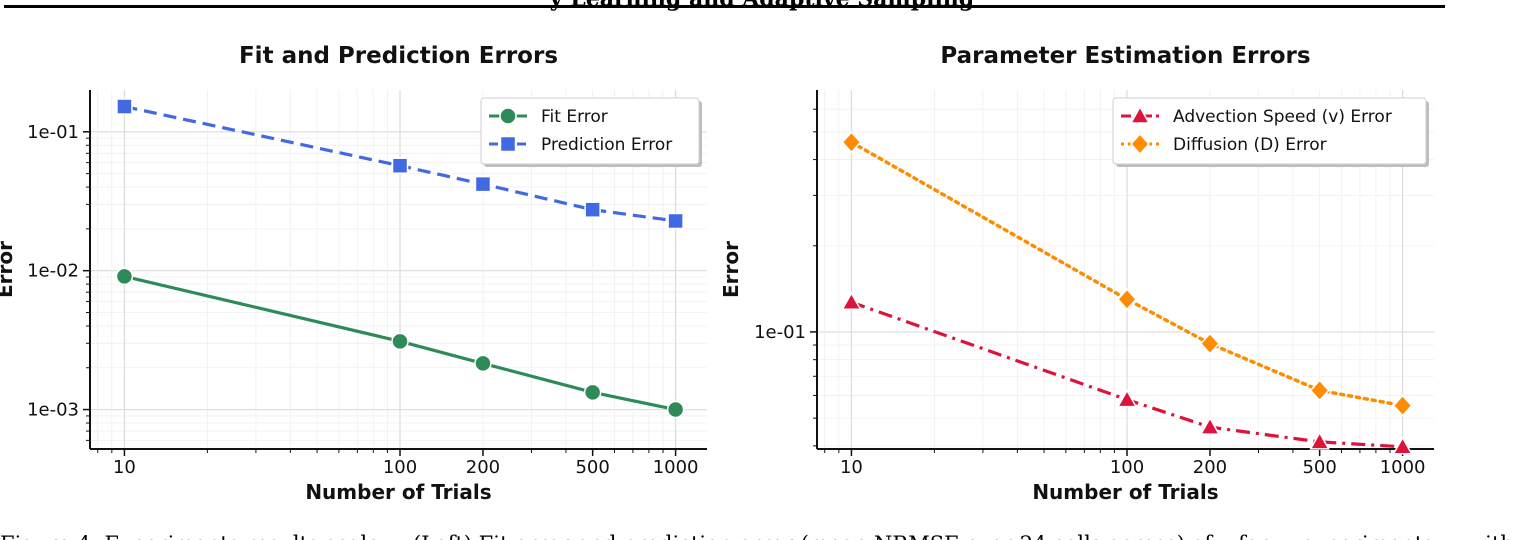 Image resolution: width=1524 pixels, height=540 pixels. I want to click on header-rule, so click(724, 6).